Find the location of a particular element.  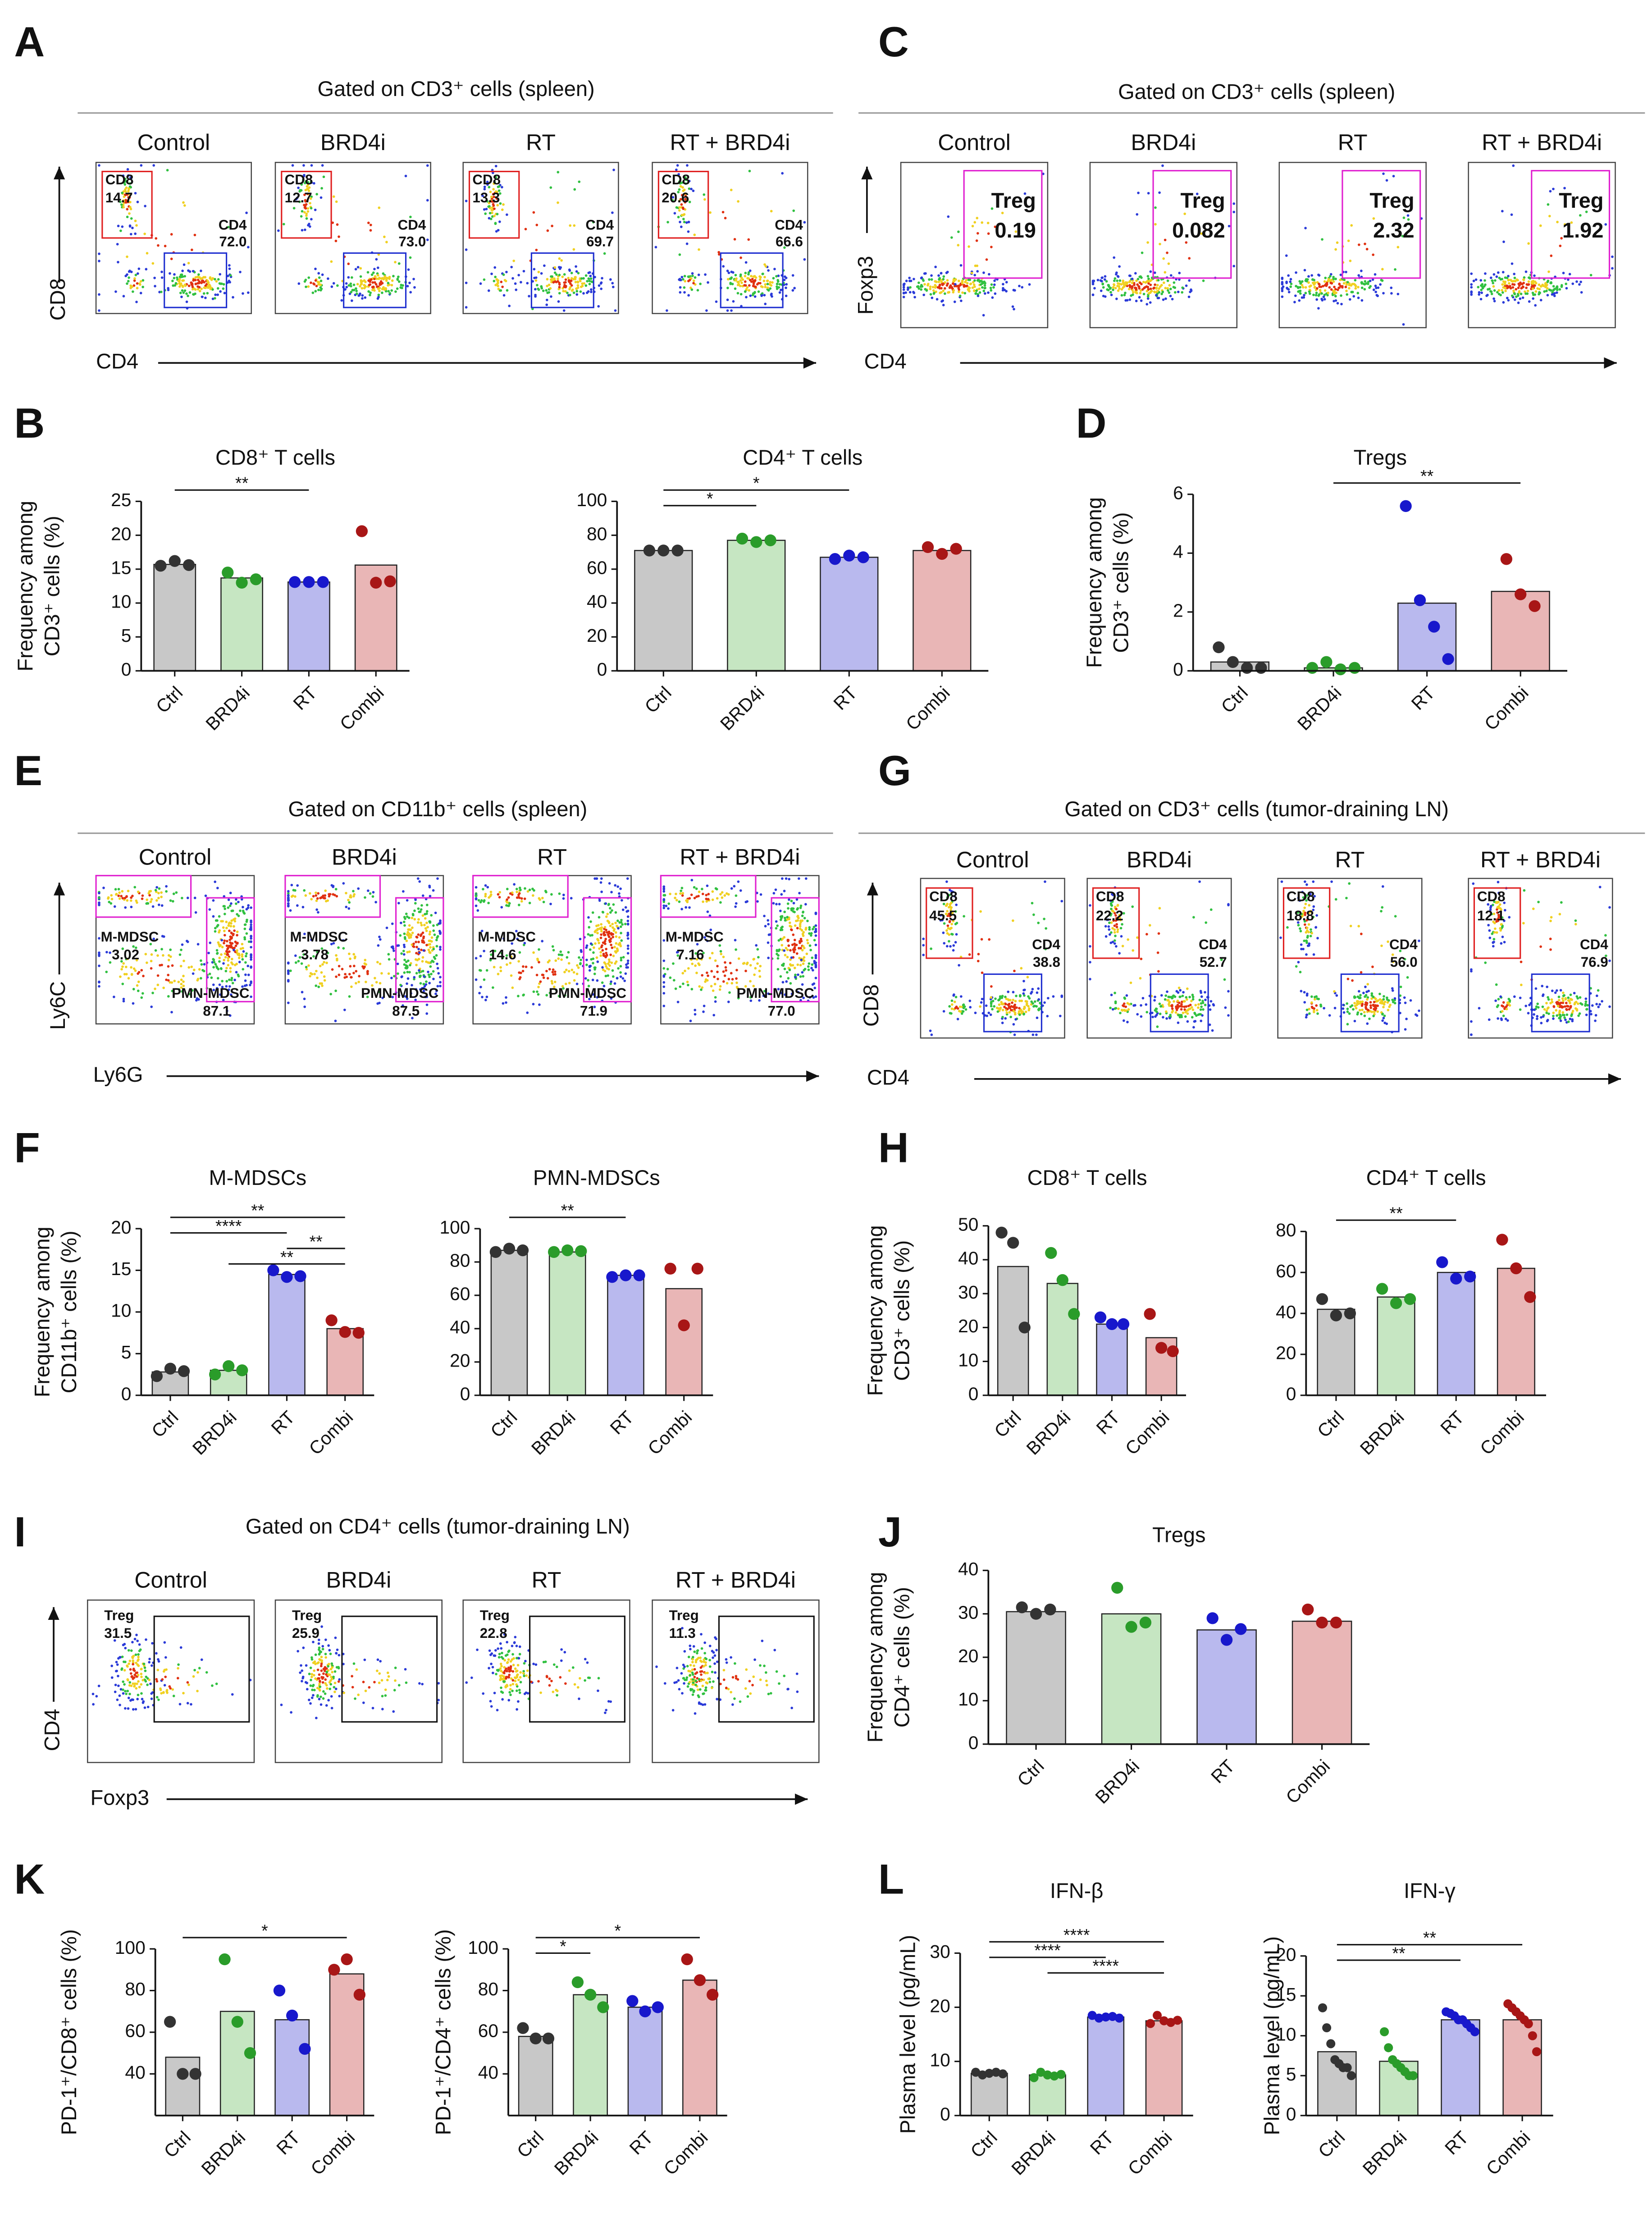

bar is located at coordinates (174, 617).